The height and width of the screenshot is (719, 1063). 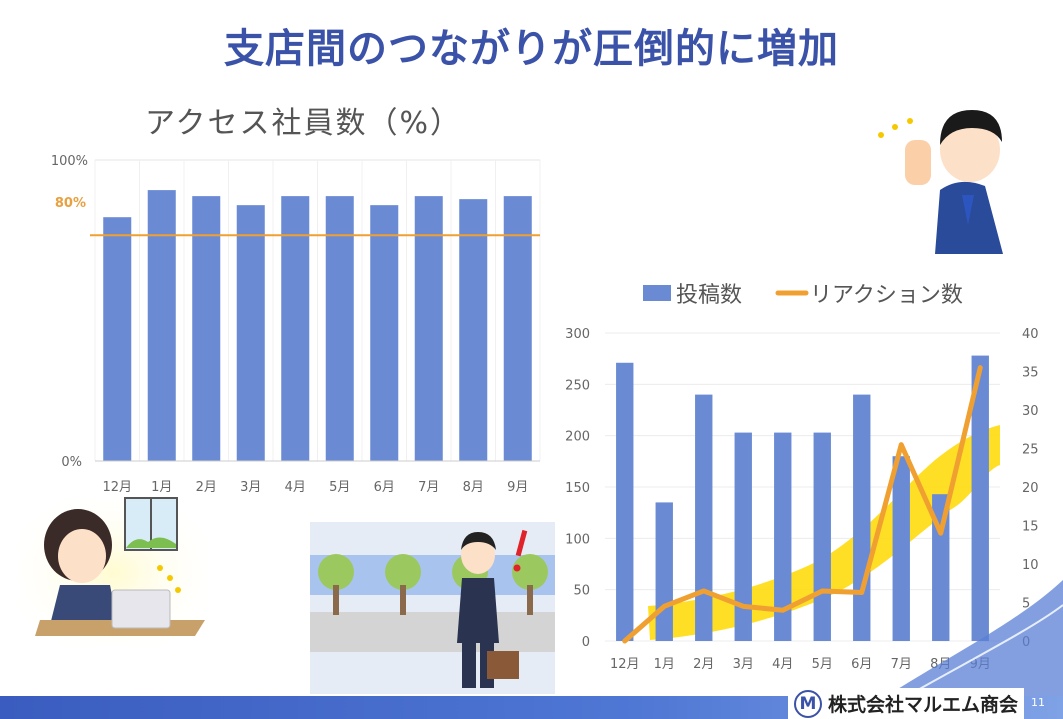 I want to click on y-left-tick-label: 150, so click(x=577, y=488).